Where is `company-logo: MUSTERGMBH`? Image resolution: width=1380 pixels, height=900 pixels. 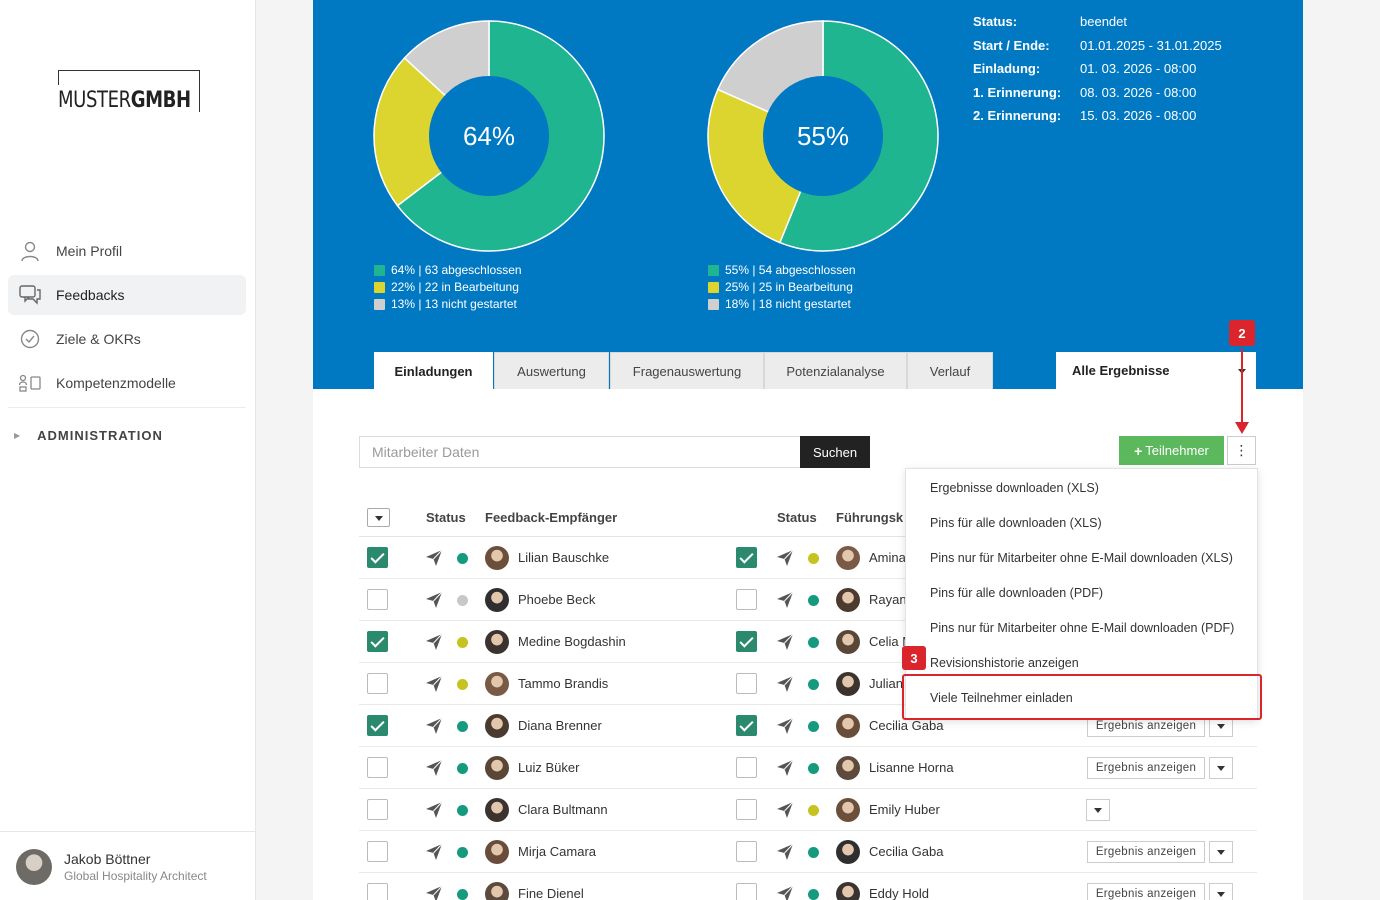 company-logo: MUSTERGMBH is located at coordinates (129, 91).